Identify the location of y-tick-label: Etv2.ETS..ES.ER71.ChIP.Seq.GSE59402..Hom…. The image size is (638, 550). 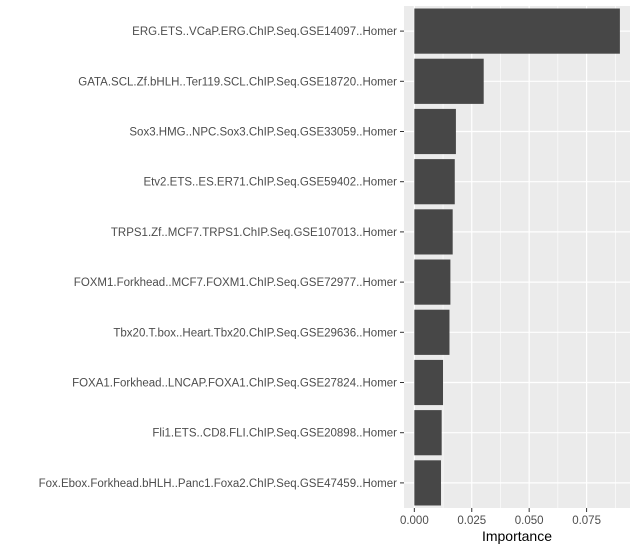
(270, 183).